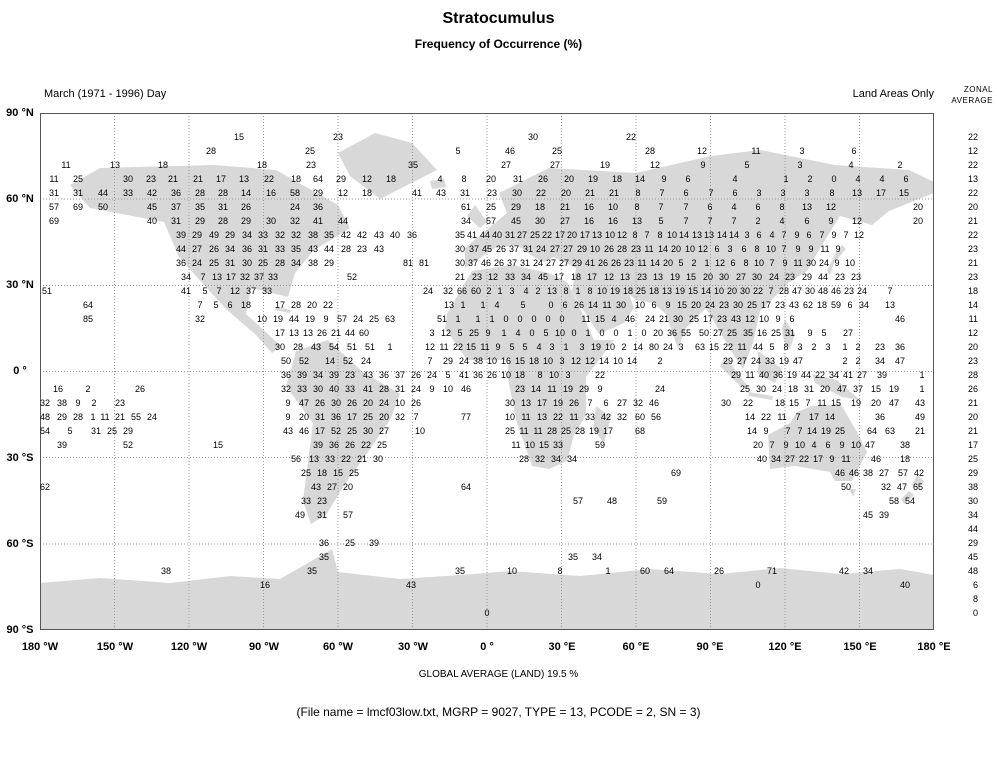 This screenshot has height=760, width=997. Describe the element at coordinates (978, 89) in the screenshot. I see `zonal-average-header-line1: ZONAL` at that location.